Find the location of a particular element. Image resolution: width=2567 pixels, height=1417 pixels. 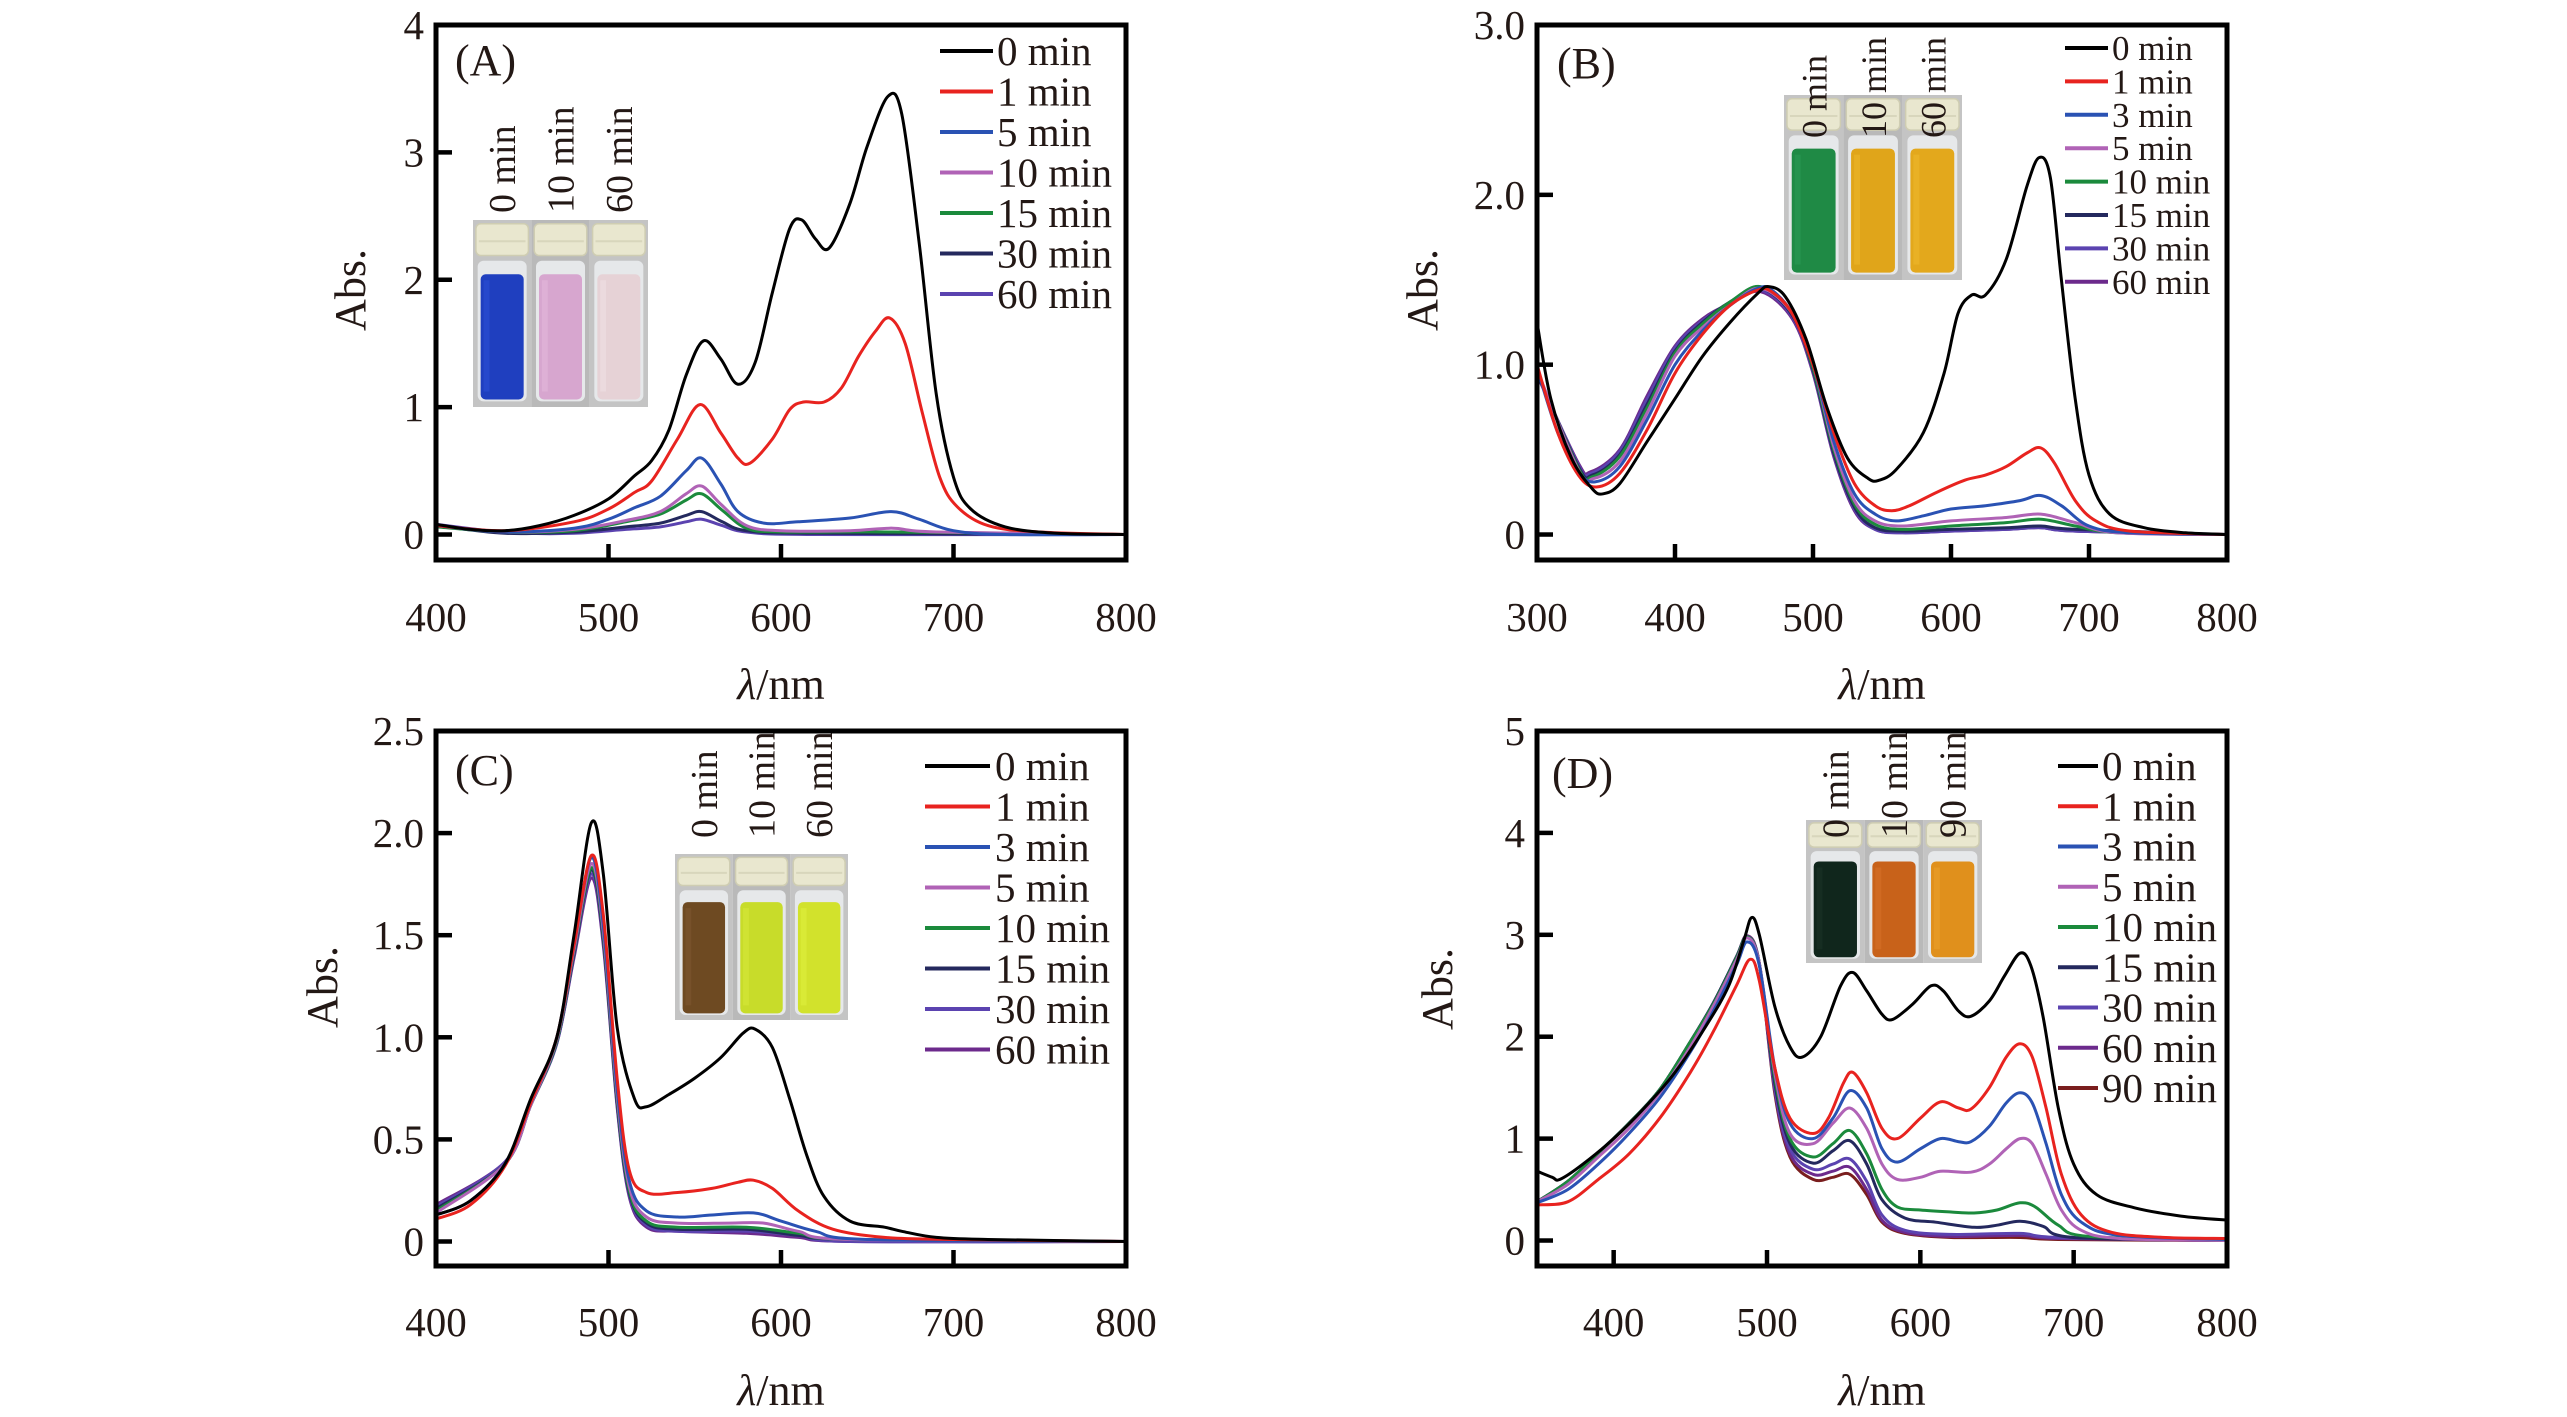

y-tick-label: 3 is located at coordinates (1515, 935).